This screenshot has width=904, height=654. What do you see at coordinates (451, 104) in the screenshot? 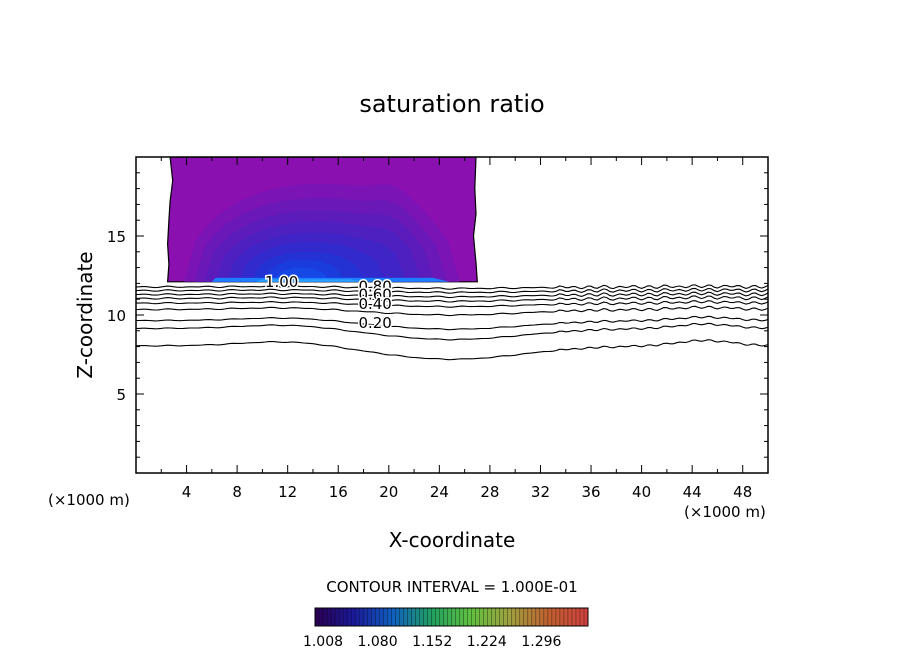
I see `chart-title: saturation ratio` at bounding box center [451, 104].